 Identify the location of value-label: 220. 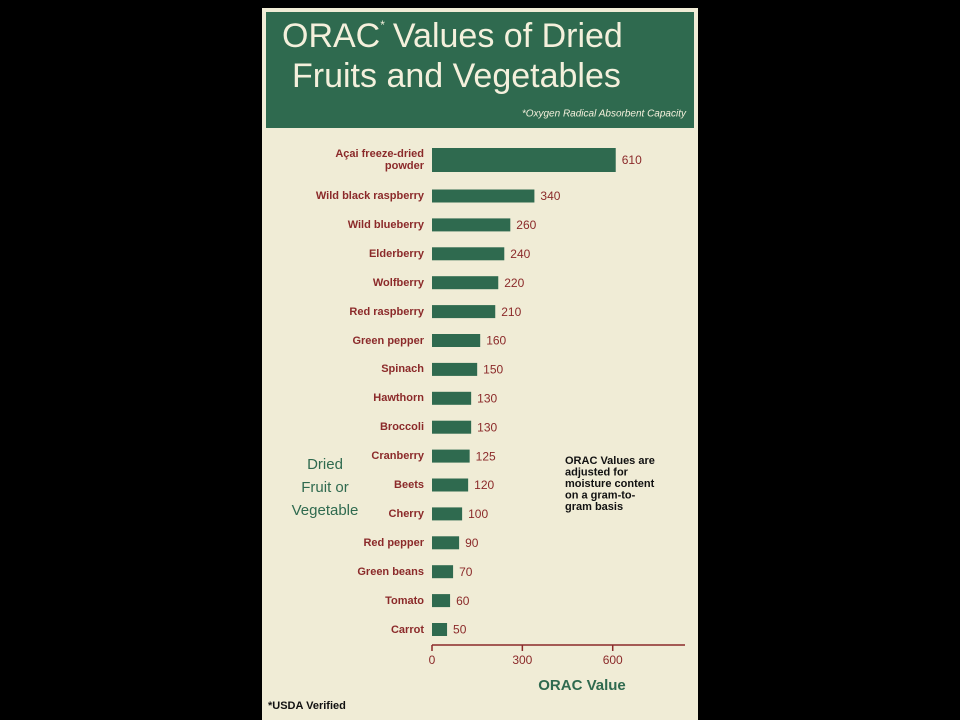
(514, 283).